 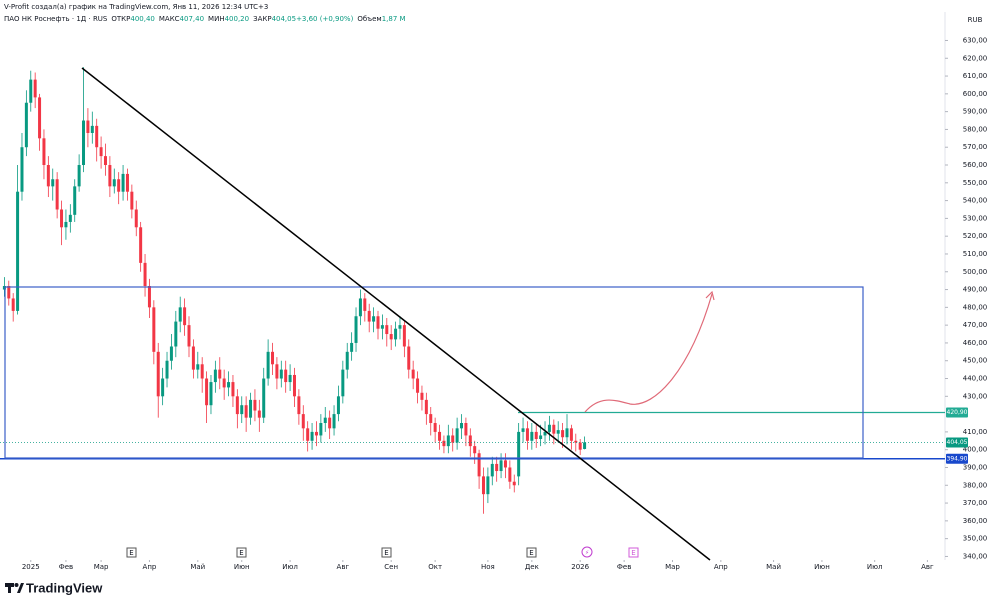 I want to click on x-tick-label: Сен, so click(x=391, y=567).